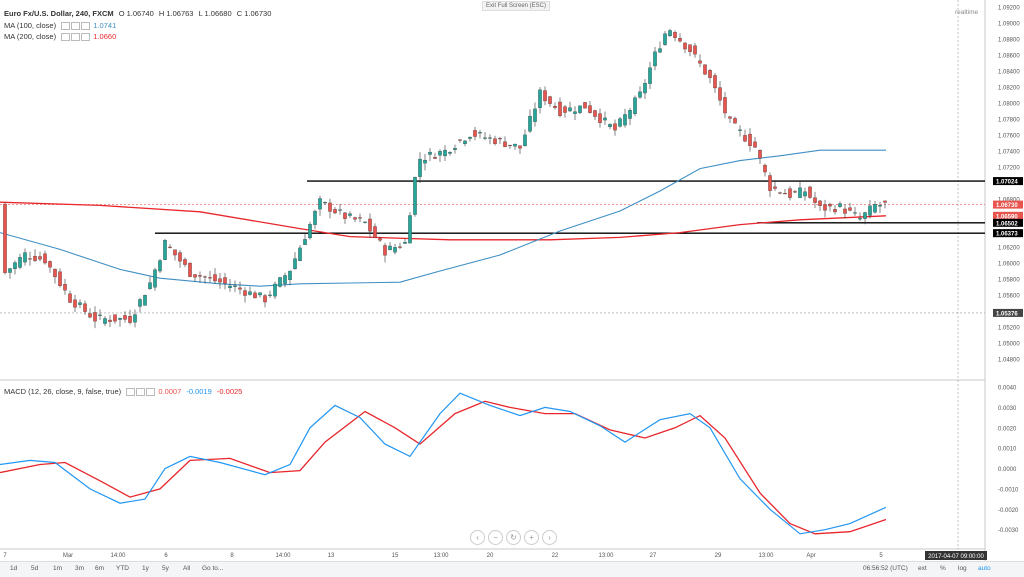  I want to click on range-5d: 5d, so click(35, 568).